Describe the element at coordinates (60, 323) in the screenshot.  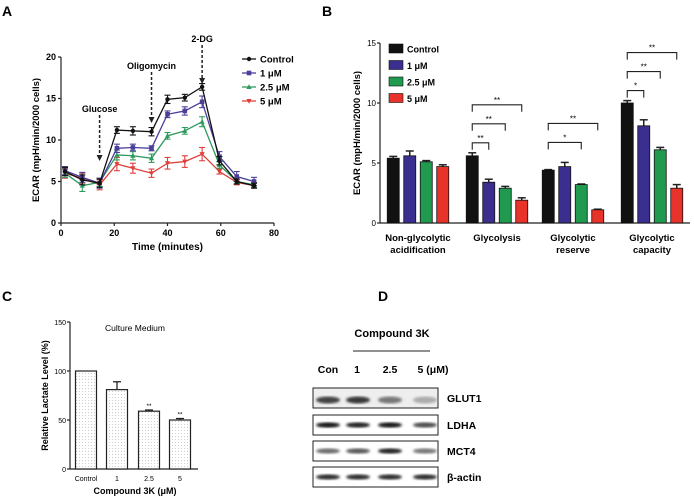
I see `y-tick-label: 150` at that location.